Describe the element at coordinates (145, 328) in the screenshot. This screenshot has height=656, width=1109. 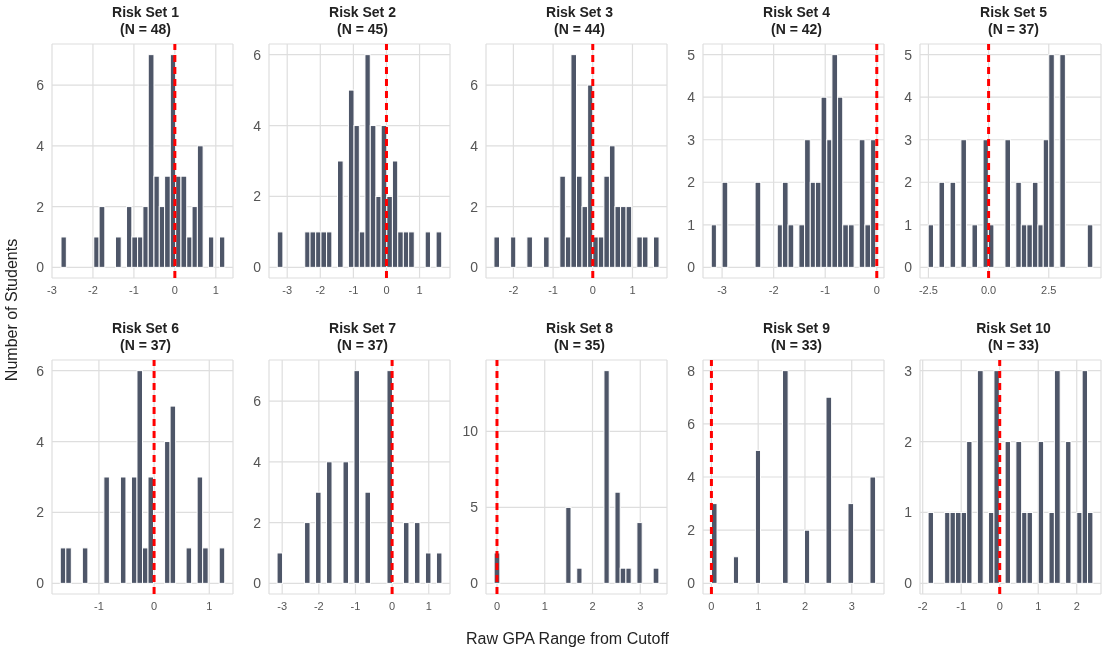
I see `chart-title: Risk Set 6` at that location.